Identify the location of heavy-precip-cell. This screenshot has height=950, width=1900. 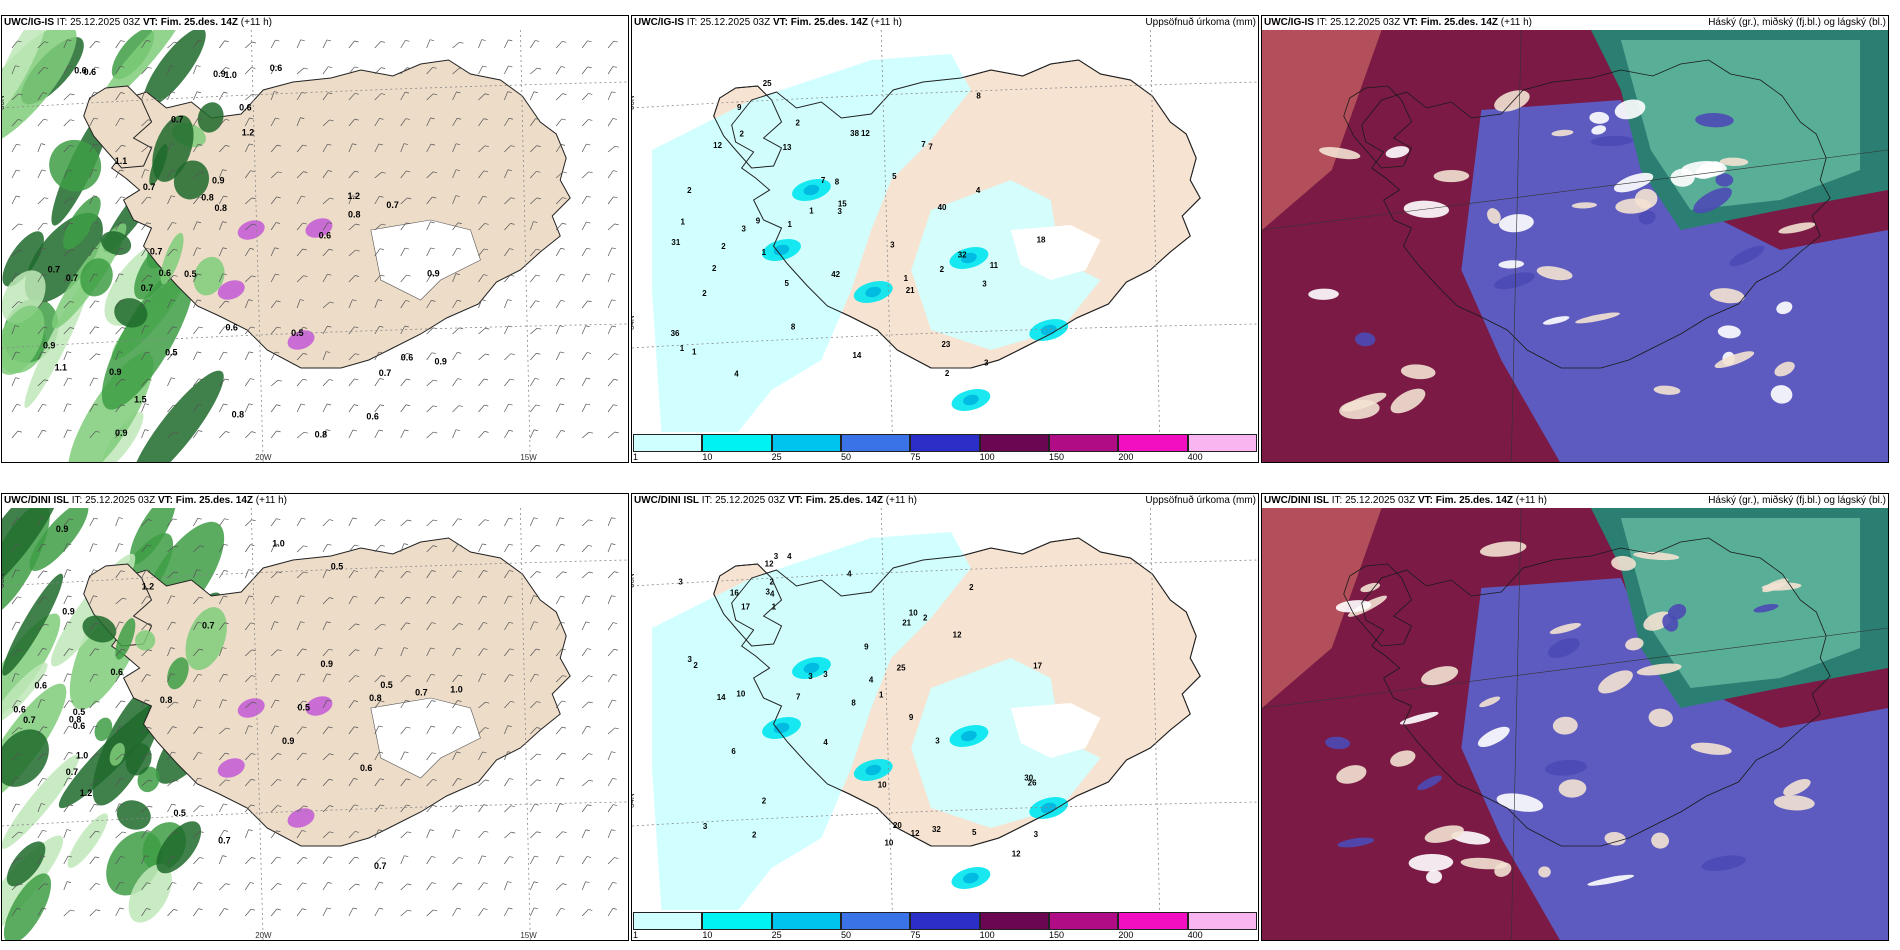
(251, 708).